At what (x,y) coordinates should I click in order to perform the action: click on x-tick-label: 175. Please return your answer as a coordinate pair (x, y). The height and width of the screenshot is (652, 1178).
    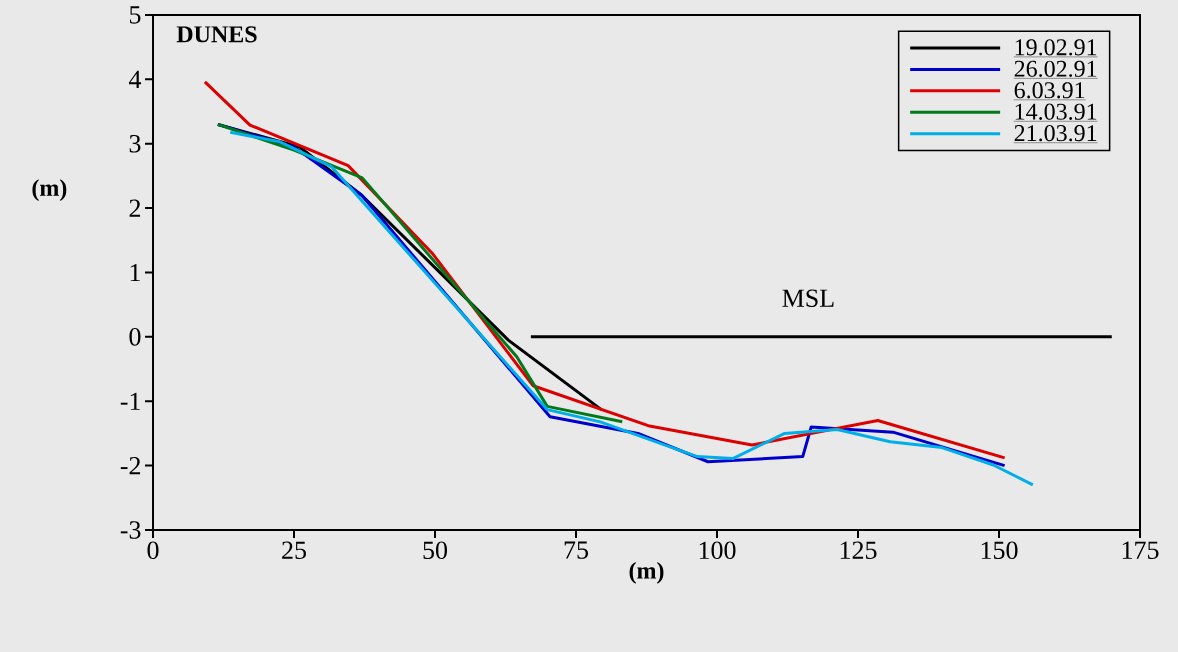
    Looking at the image, I should click on (1140, 550).